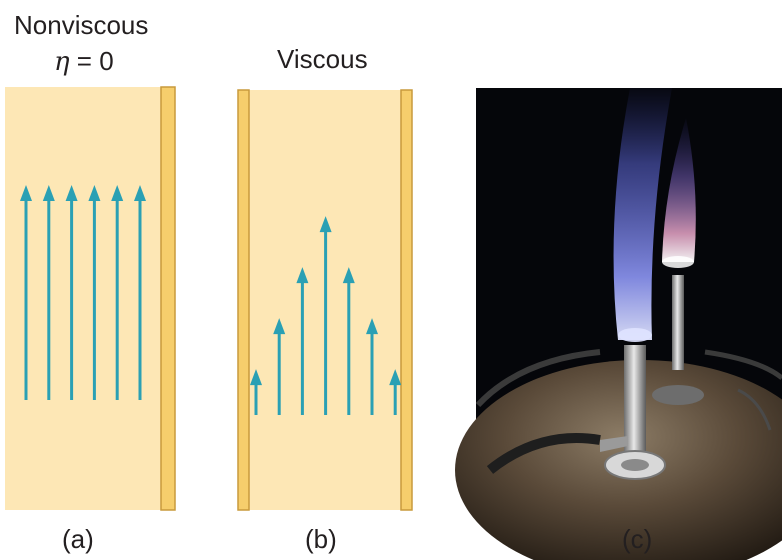  What do you see at coordinates (635, 335) in the screenshot?
I see `front-flame-core` at bounding box center [635, 335].